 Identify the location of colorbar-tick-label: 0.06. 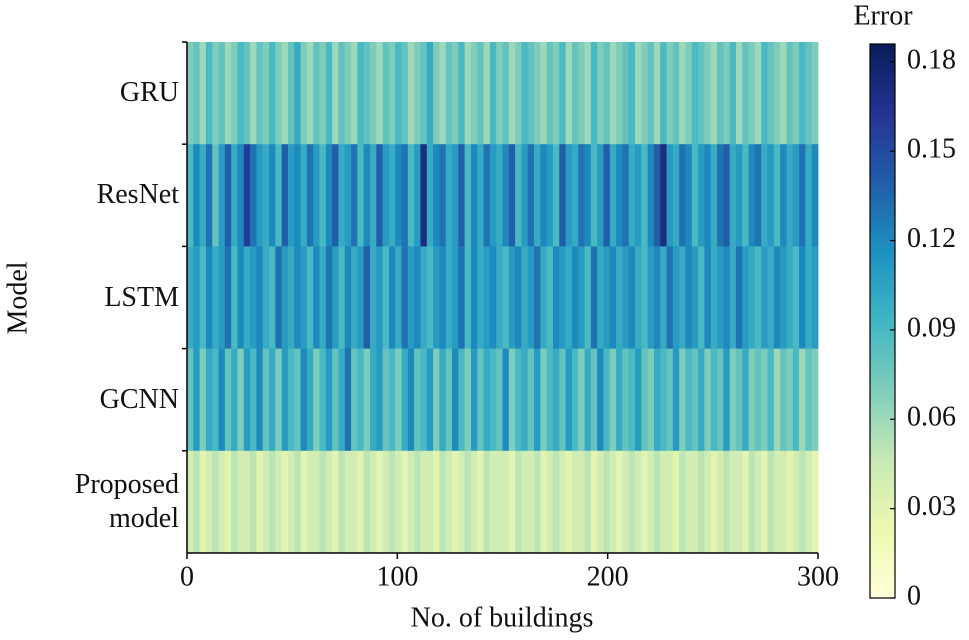
(931, 417).